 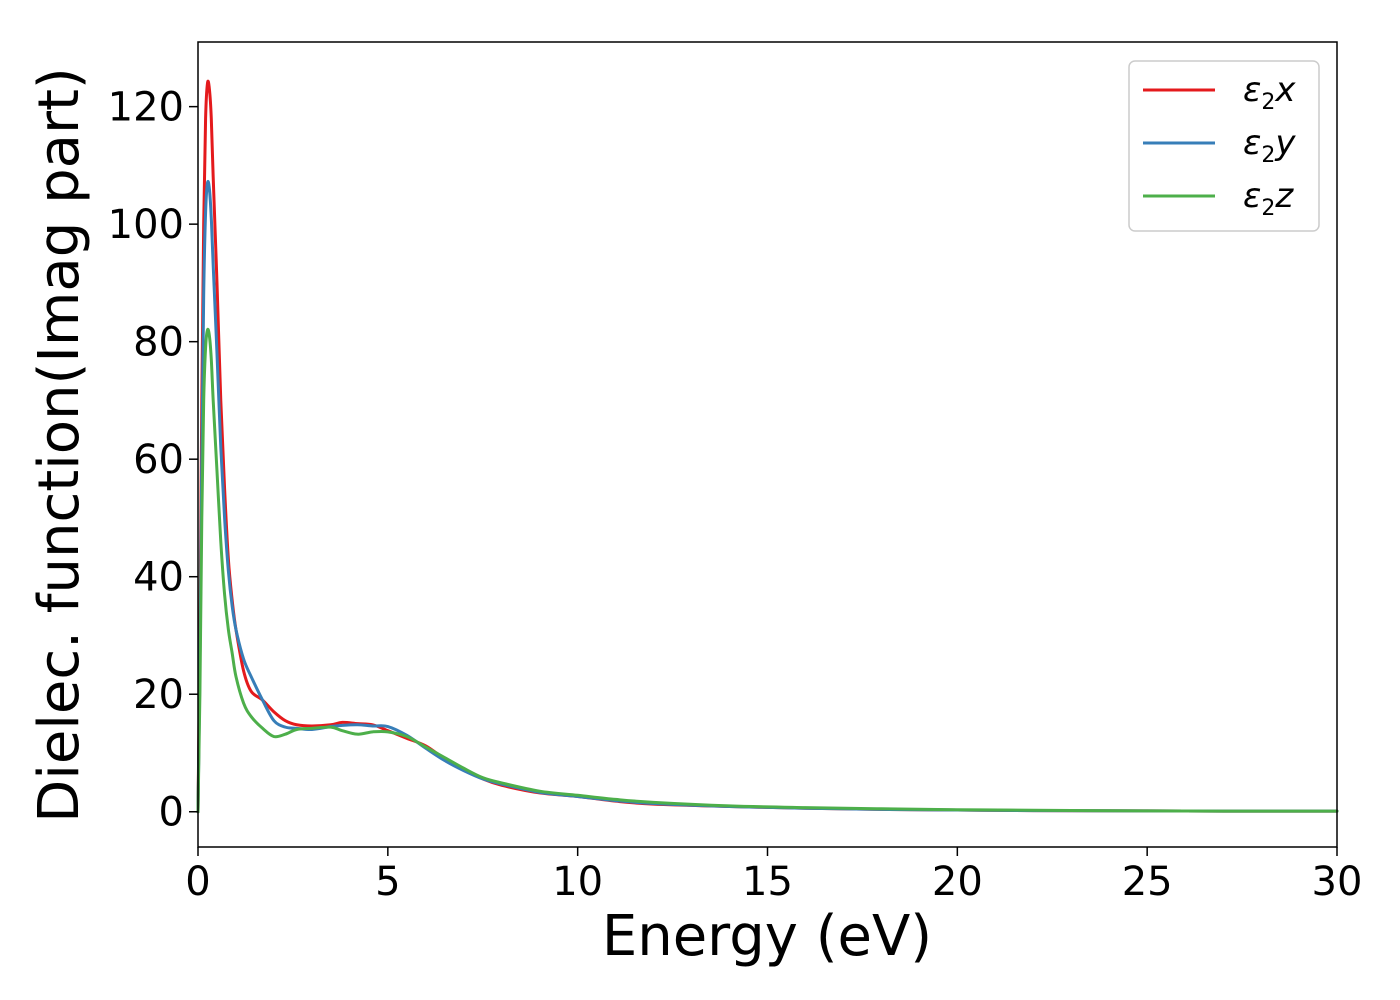 What do you see at coordinates (59, 445) in the screenshot?
I see `y-axis-title: Dielec. function(Imag part)` at bounding box center [59, 445].